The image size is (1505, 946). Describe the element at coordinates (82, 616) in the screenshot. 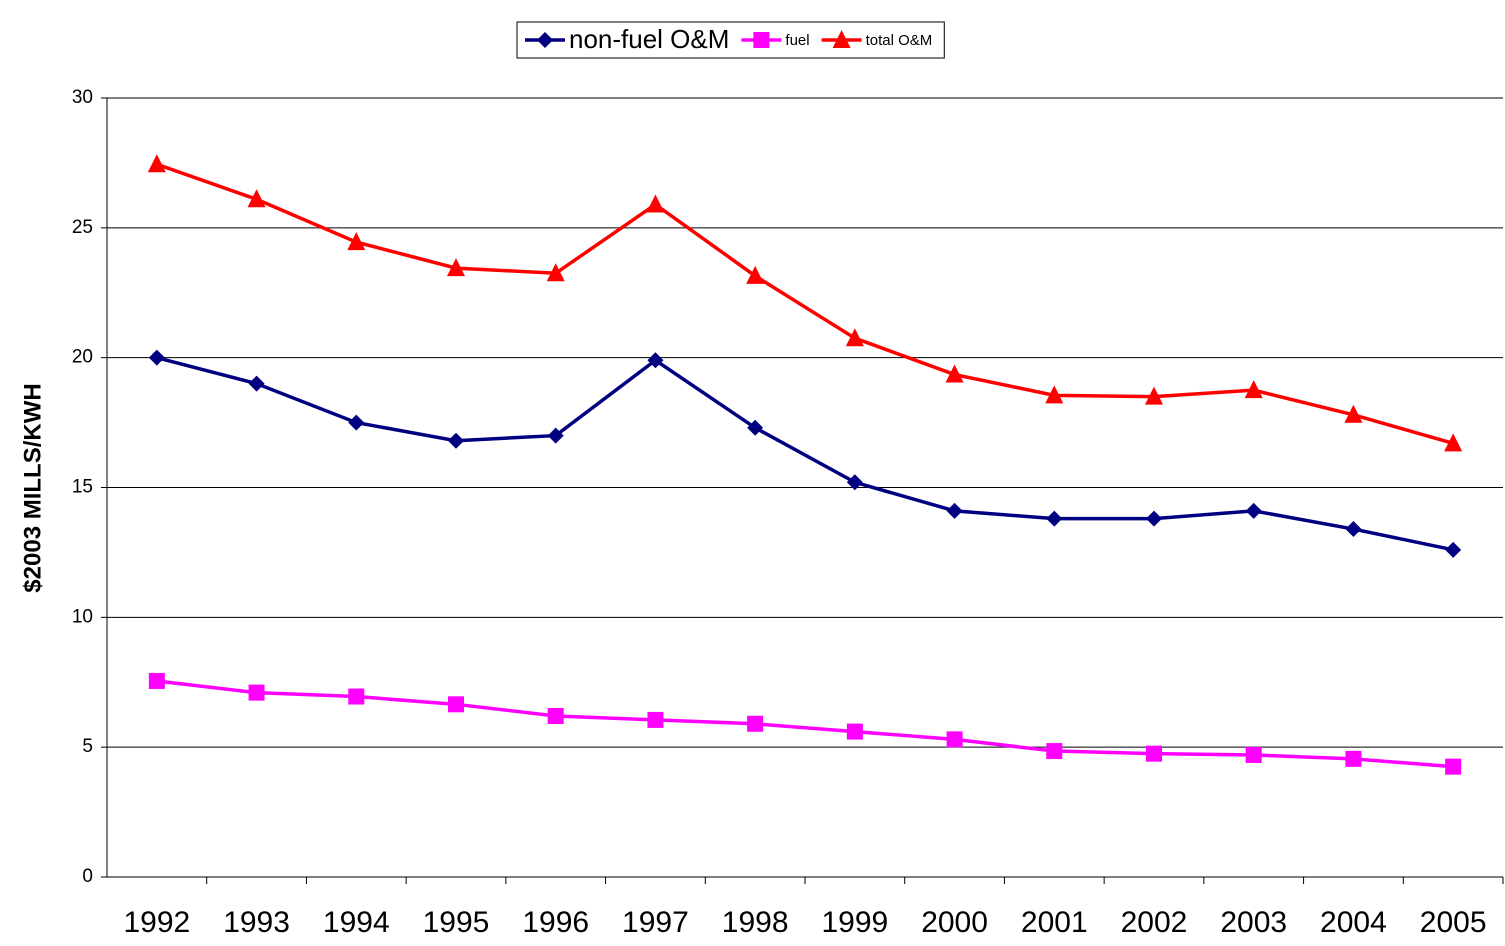

I see `y-tick-label: 10` at that location.